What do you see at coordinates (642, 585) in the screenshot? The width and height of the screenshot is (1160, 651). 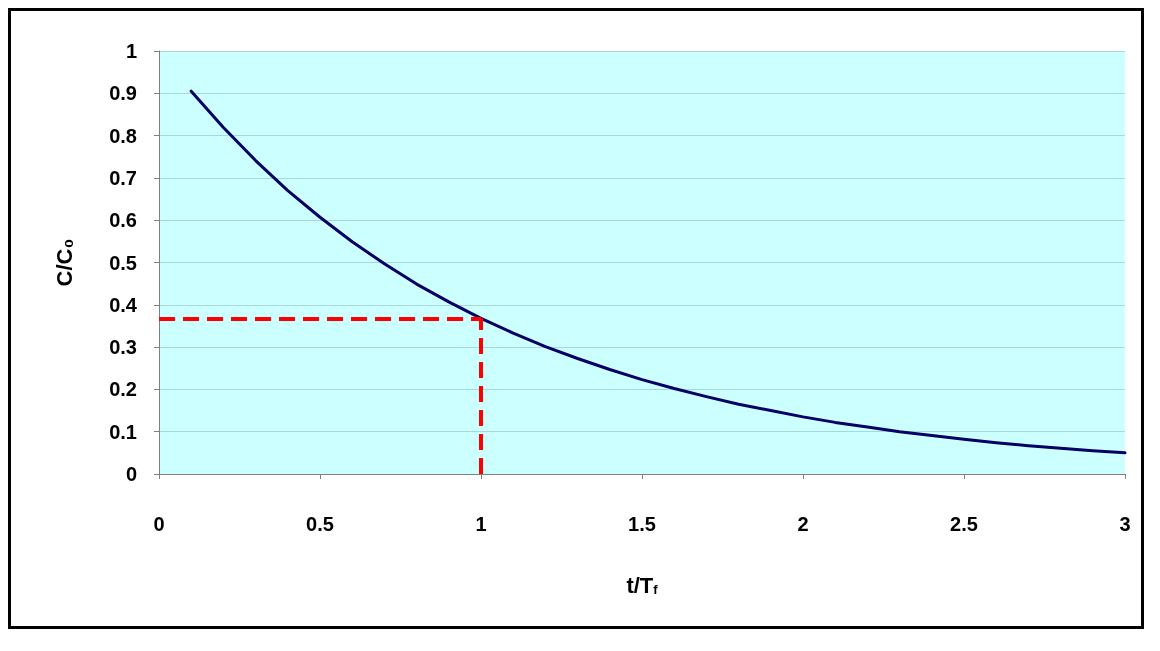 I see `x-axis-title: t/Tf` at bounding box center [642, 585].